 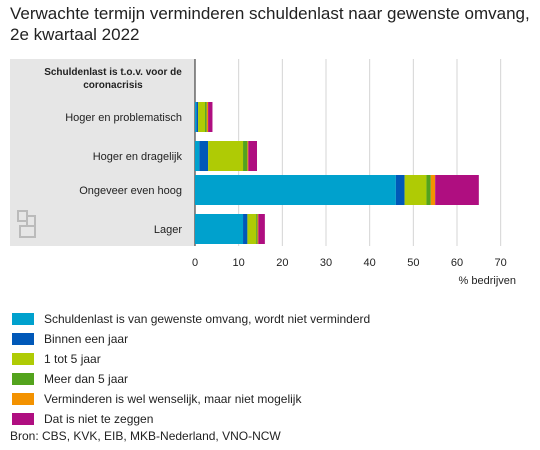 I want to click on legend-item: Binnen een jaar, so click(x=272, y=340).